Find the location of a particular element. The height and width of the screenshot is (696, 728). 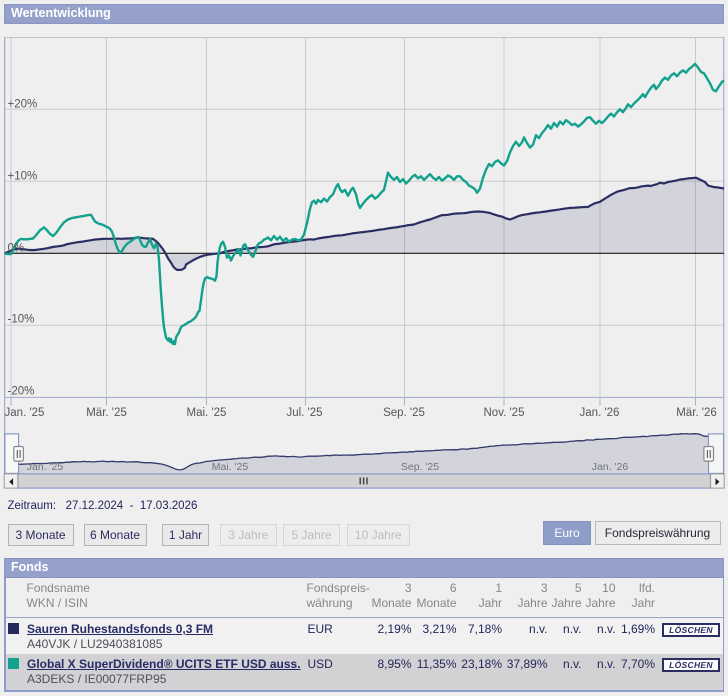

svg-text: Mär. '26 is located at coordinates (696, 413).